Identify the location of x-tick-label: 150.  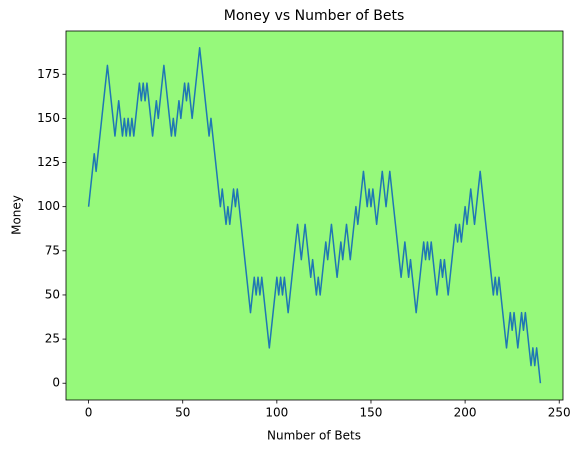
(371, 413).